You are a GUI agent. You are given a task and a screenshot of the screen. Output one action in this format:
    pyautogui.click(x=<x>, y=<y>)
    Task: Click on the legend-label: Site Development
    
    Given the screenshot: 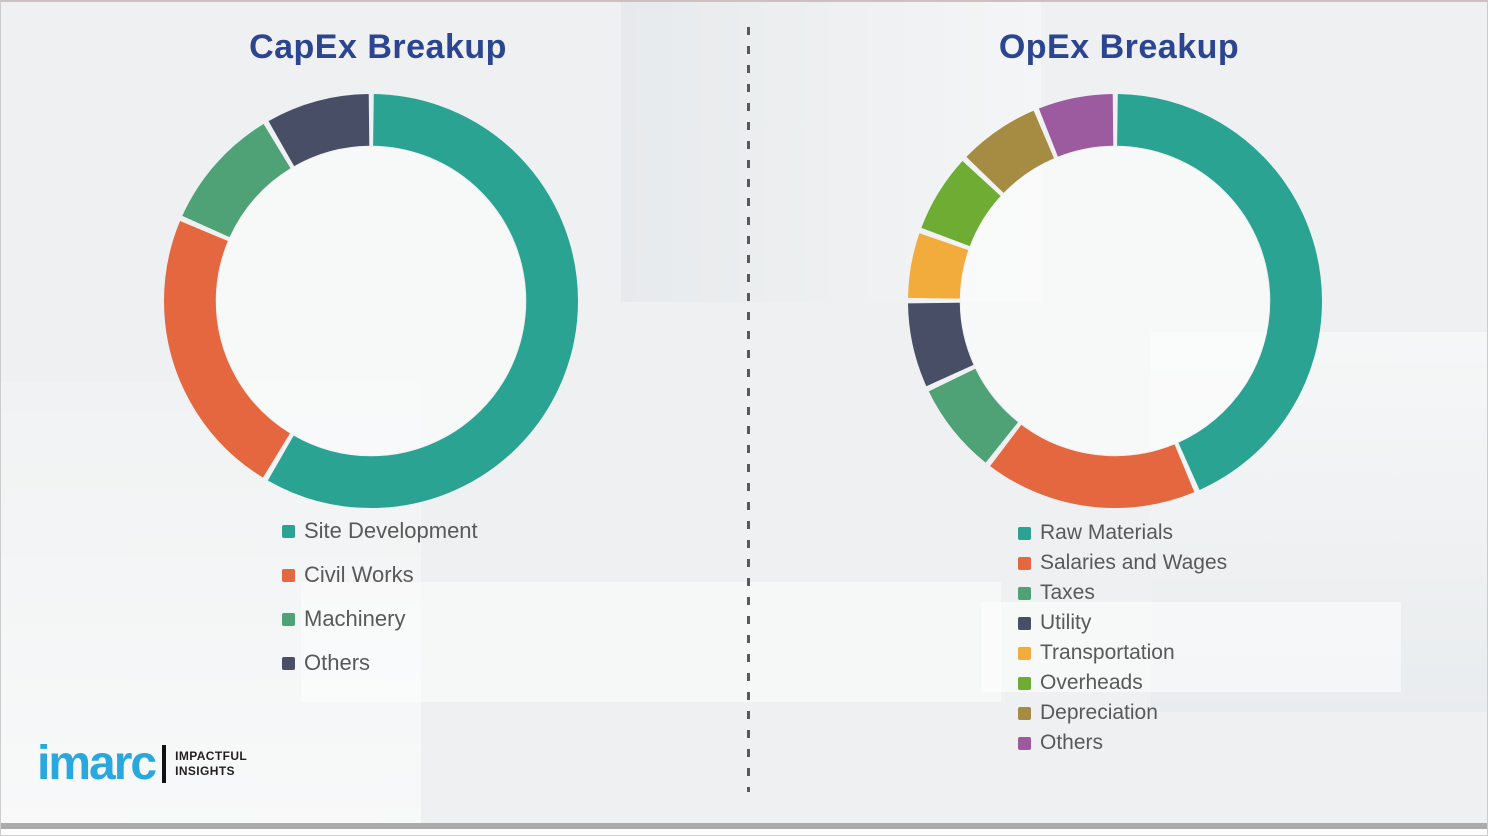 What is the action you would take?
    pyautogui.click(x=391, y=530)
    